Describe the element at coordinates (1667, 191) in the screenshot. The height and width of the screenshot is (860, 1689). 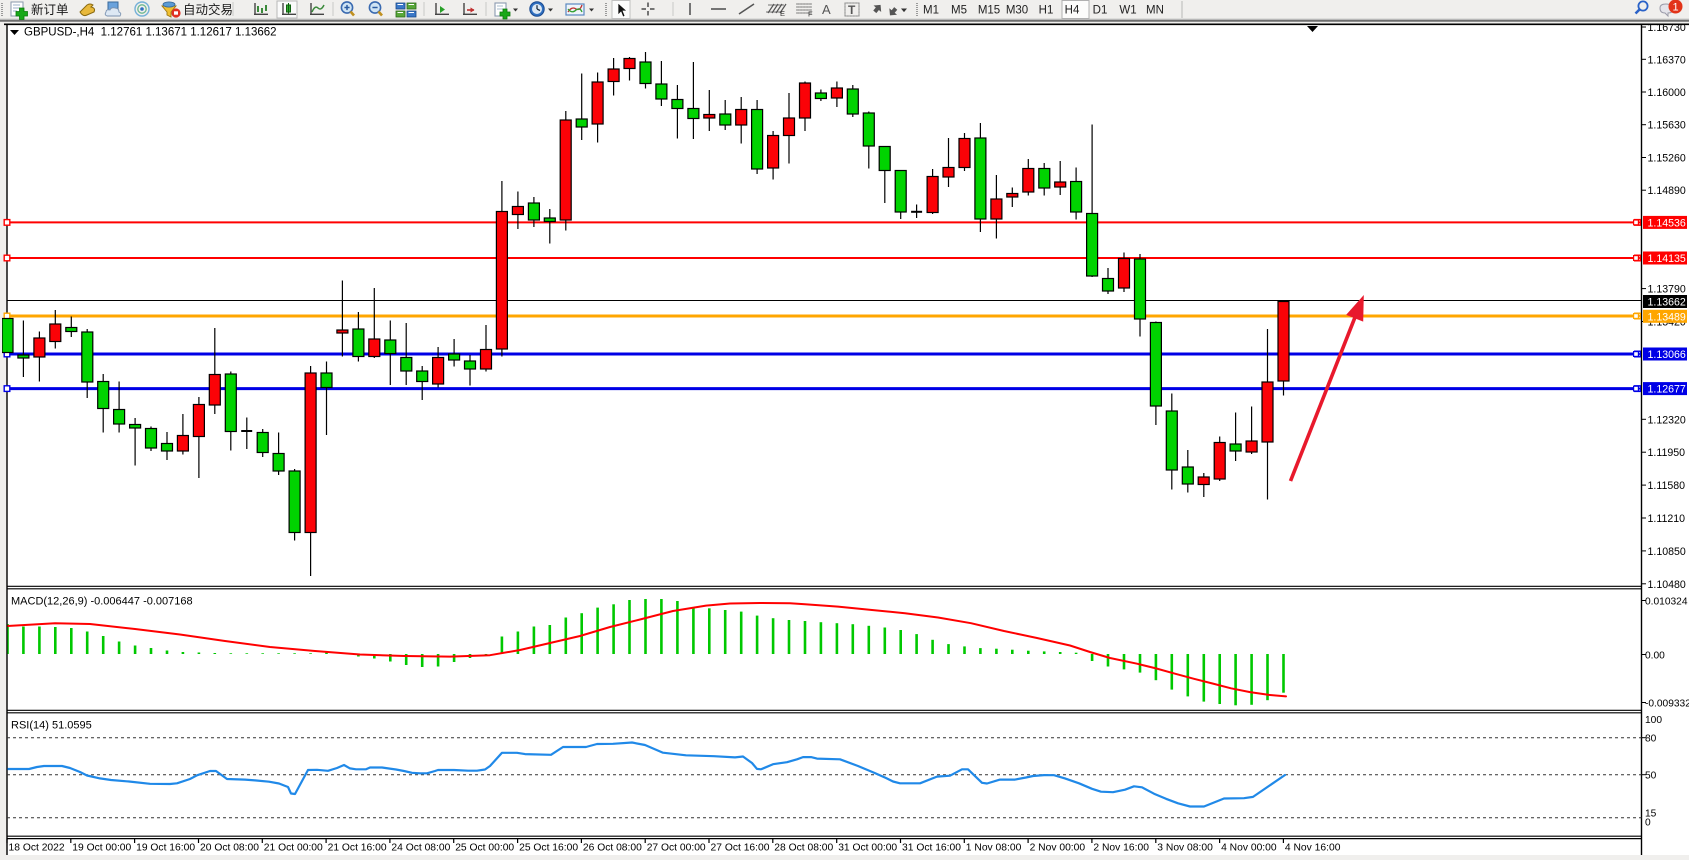
I see `svg-text: 1.14890` at that location.